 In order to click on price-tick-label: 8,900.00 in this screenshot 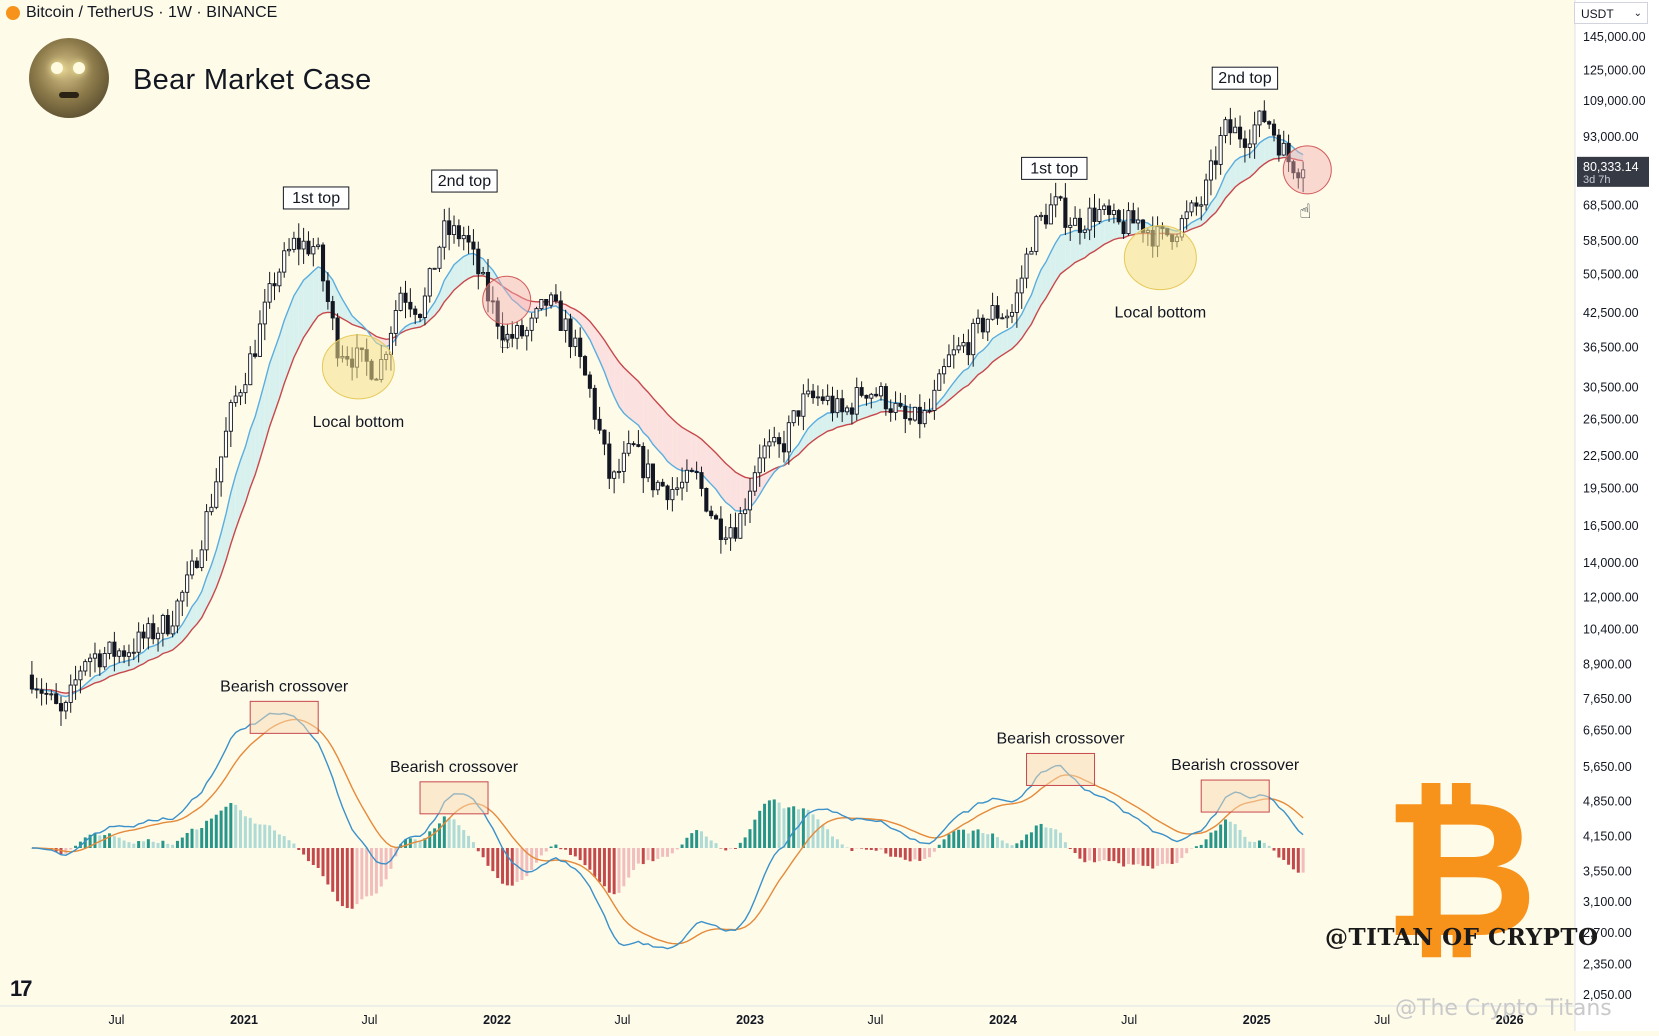, I will do `click(1607, 665)`.